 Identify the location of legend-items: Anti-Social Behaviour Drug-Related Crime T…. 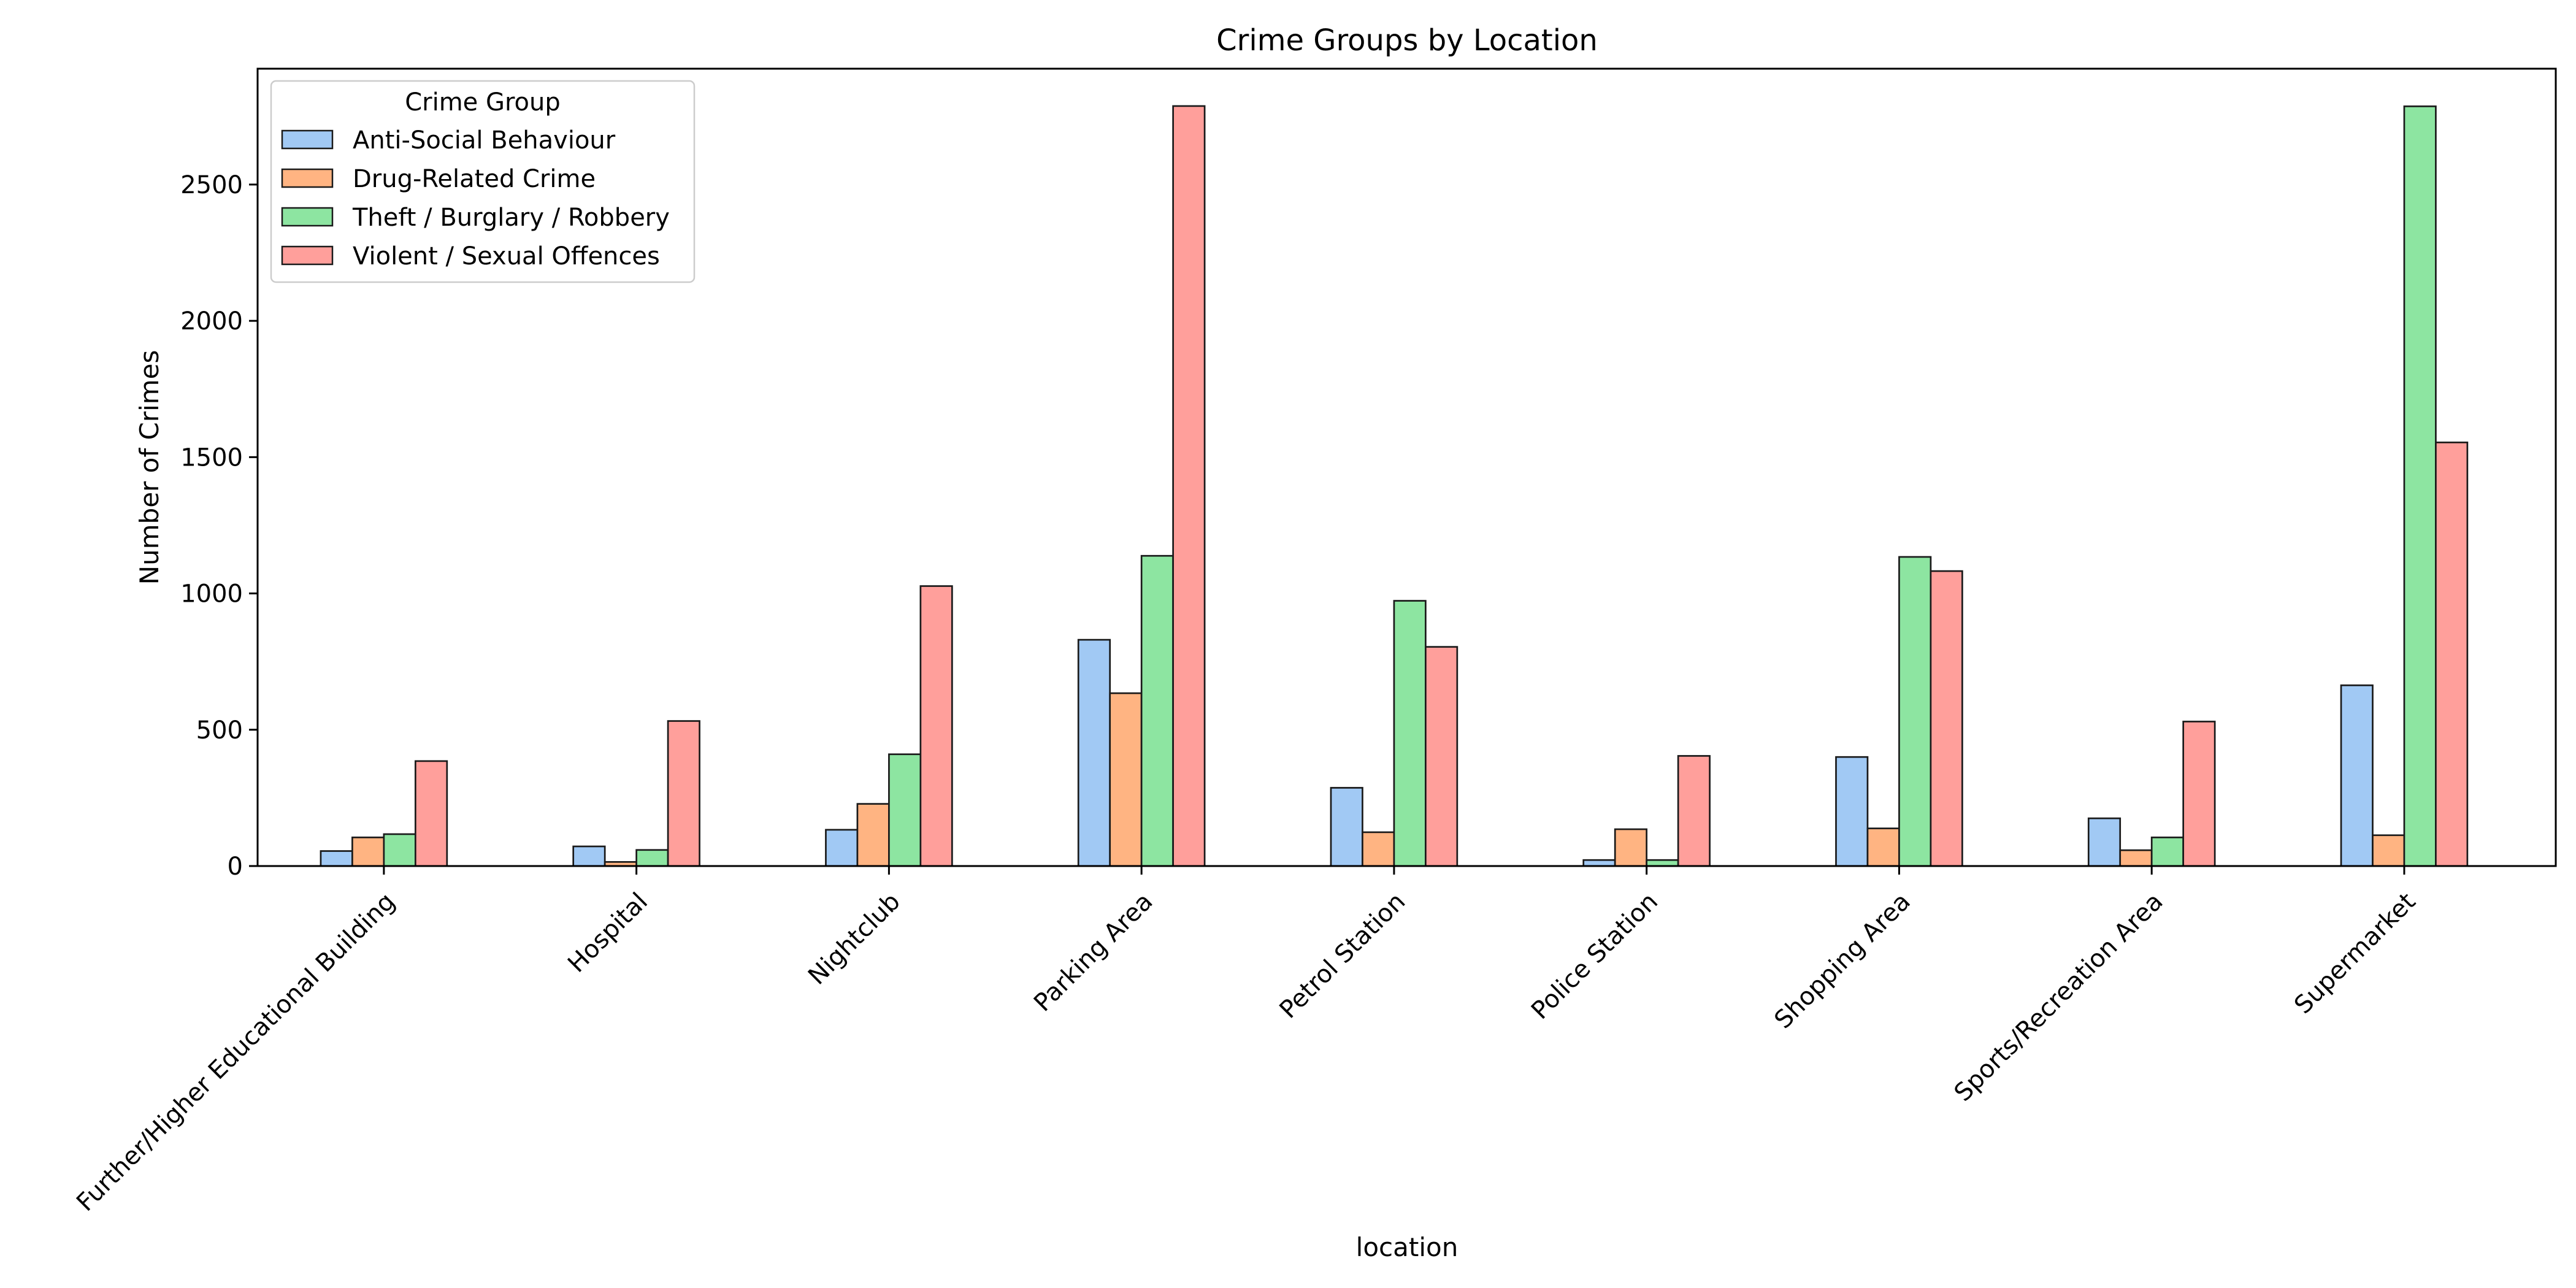
(475, 198).